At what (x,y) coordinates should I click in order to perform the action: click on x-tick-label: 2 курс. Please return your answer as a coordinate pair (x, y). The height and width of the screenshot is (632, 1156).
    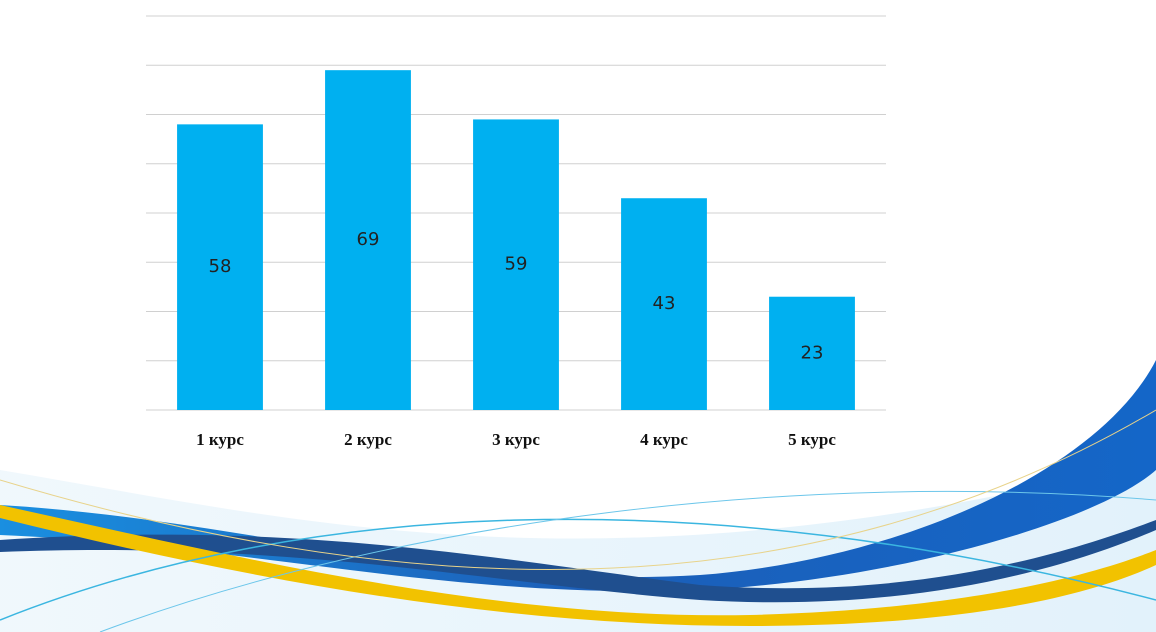
    Looking at the image, I should click on (368, 439).